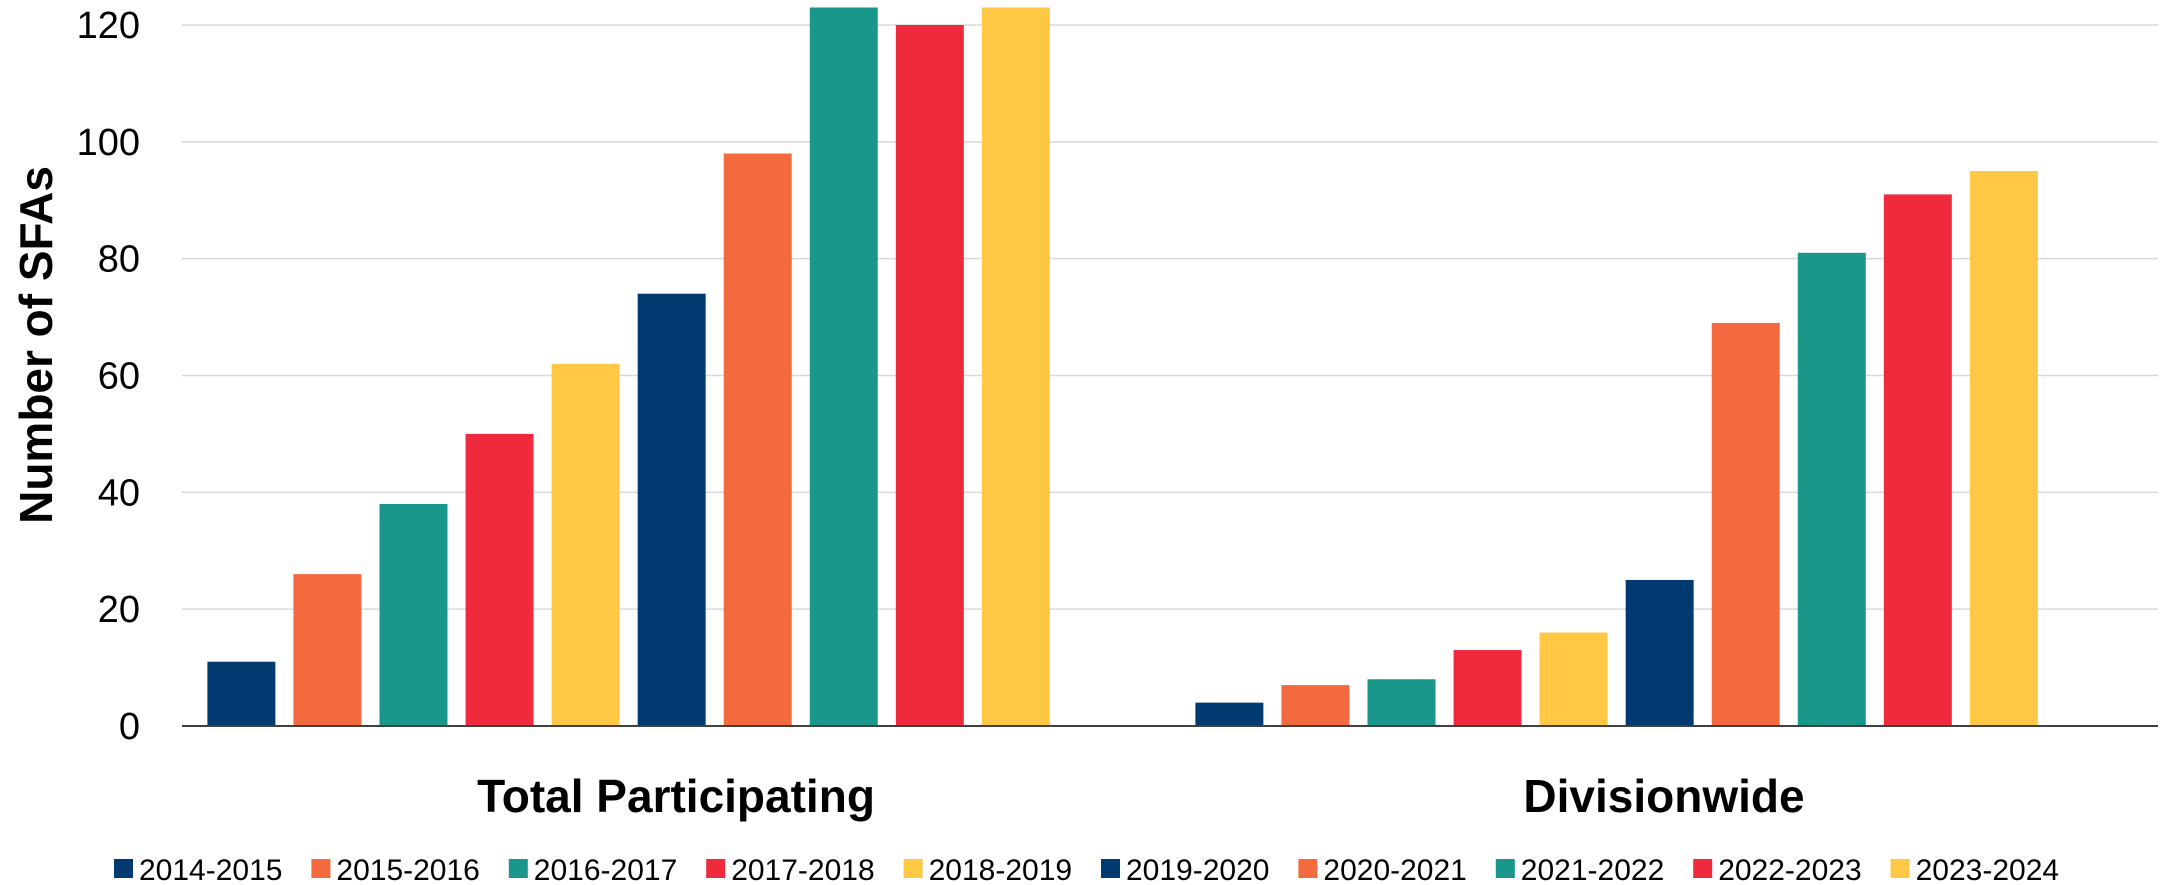  Describe the element at coordinates (108, 26) in the screenshot. I see `y-tick-label: 120` at that location.